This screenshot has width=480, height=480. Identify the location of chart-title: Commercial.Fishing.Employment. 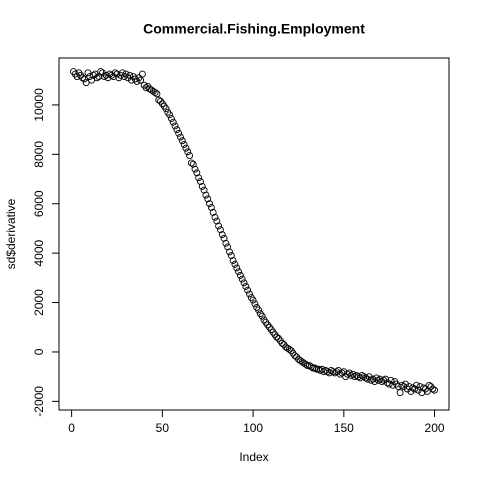
(254, 29).